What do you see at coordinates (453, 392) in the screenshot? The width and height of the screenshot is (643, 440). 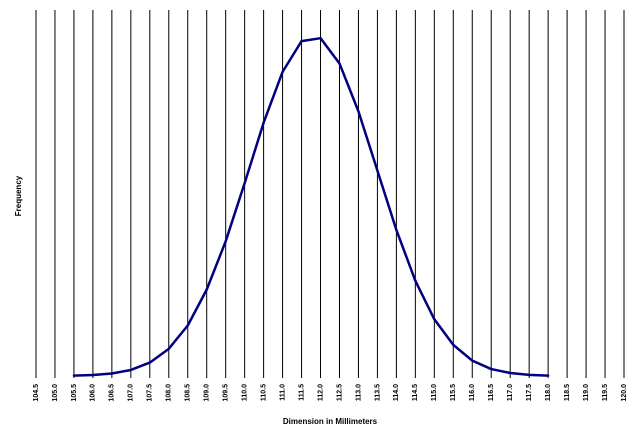 I see `x-tick-label: 115.5` at bounding box center [453, 392].